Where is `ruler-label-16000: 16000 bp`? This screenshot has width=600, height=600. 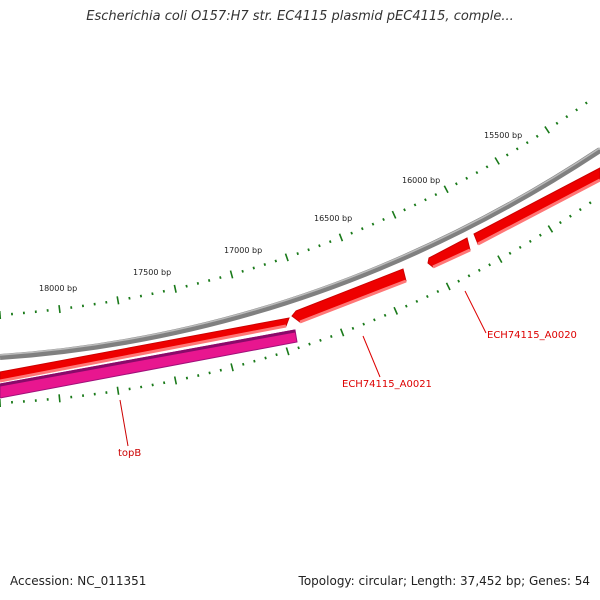
ruler-label-16000: 16000 bp is located at coordinates (421, 180).